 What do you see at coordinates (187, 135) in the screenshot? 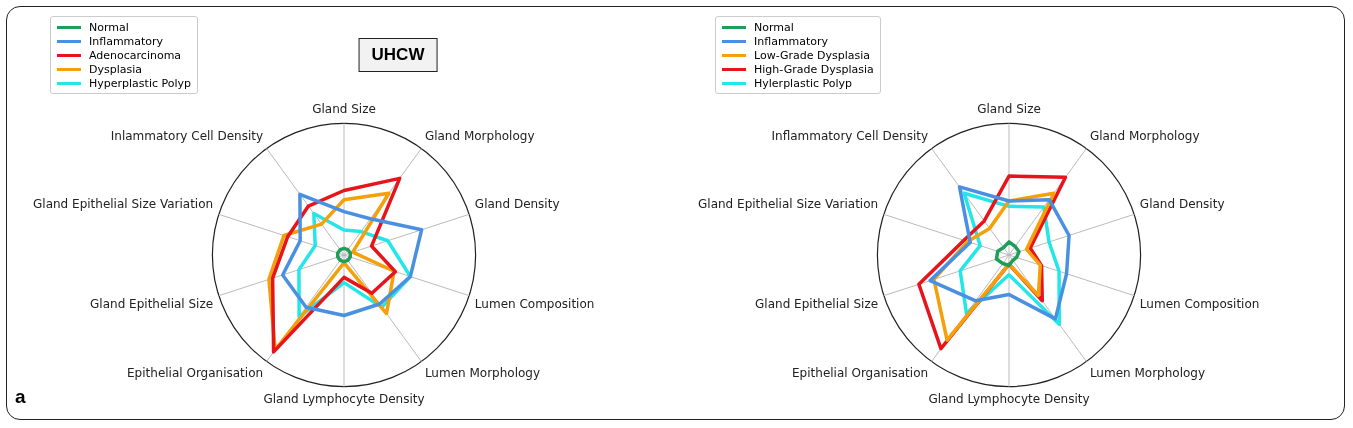
I see `spoke-label: Inlammatory Cell Density` at bounding box center [187, 135].